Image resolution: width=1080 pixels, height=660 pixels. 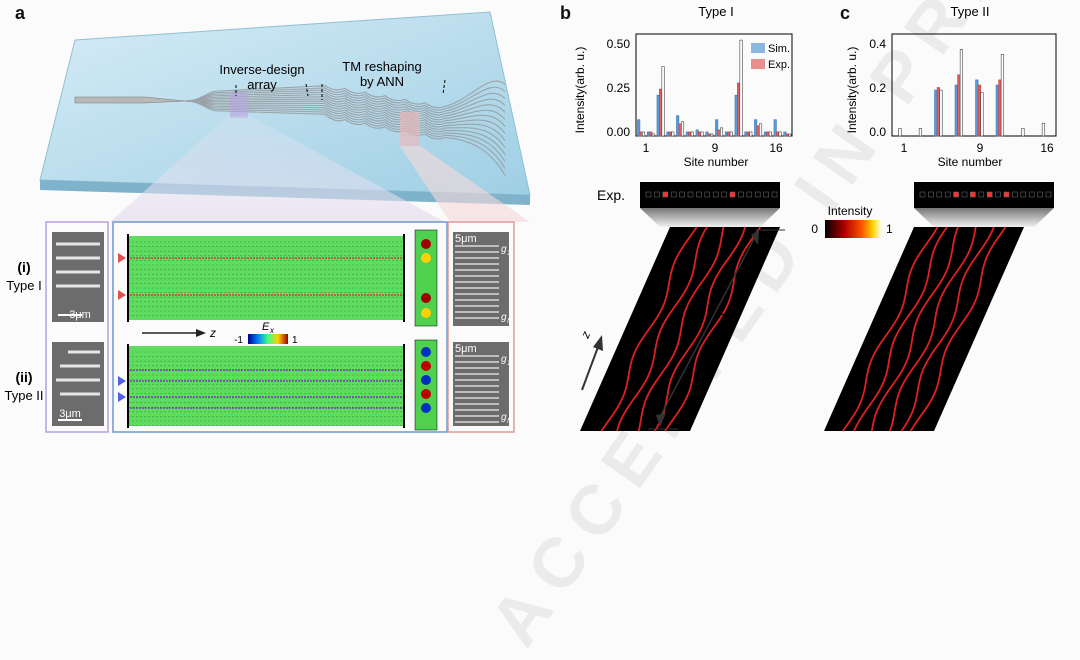 I want to click on label-ann-1: TM reshaping, so click(x=381, y=66).